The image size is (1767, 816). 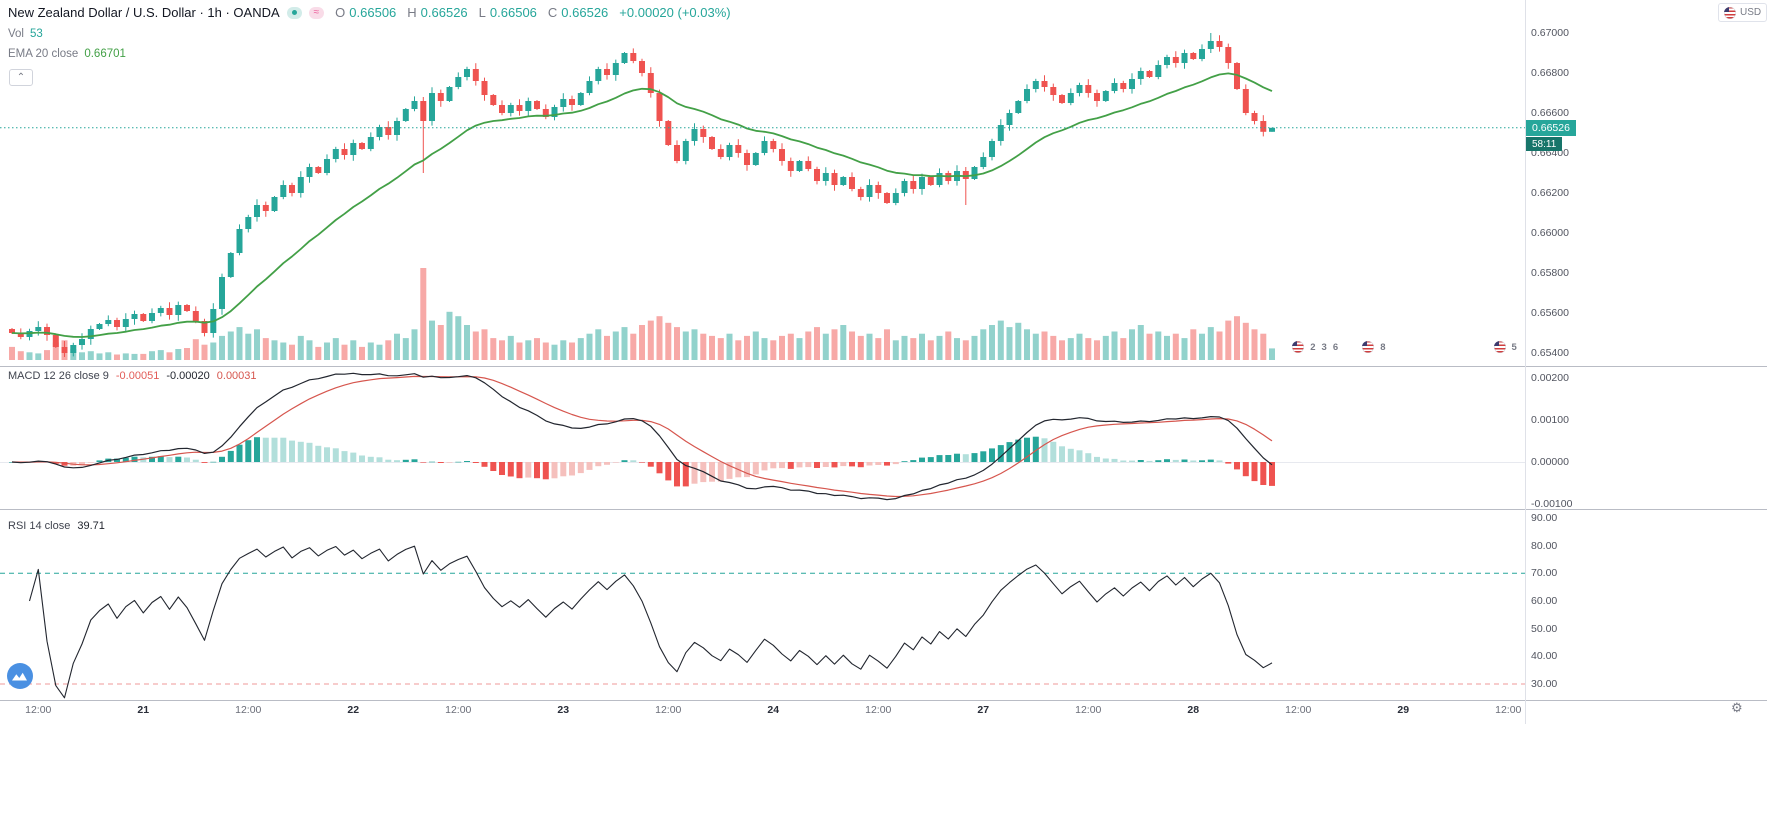 What do you see at coordinates (1544, 628) in the screenshot?
I see `rsi-axis-label: 50.00` at bounding box center [1544, 628].